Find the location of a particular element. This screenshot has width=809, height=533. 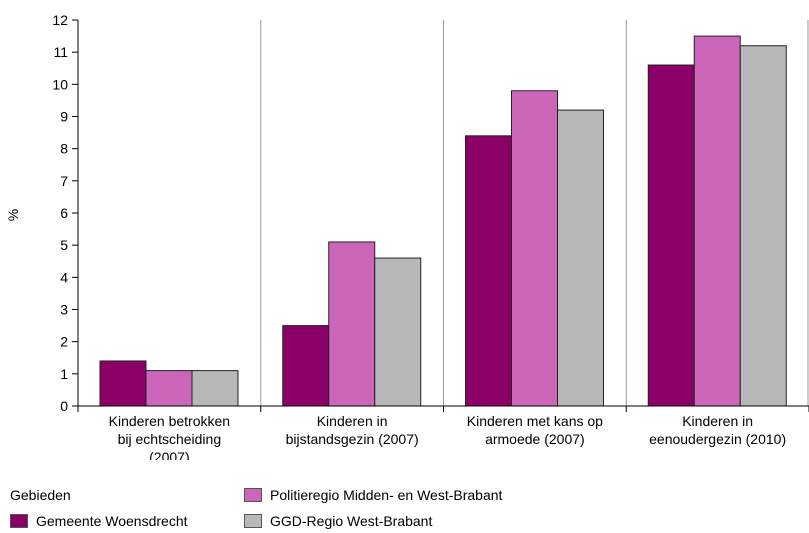

legend-label: Gemeente Woensdrecht is located at coordinates (112, 521).